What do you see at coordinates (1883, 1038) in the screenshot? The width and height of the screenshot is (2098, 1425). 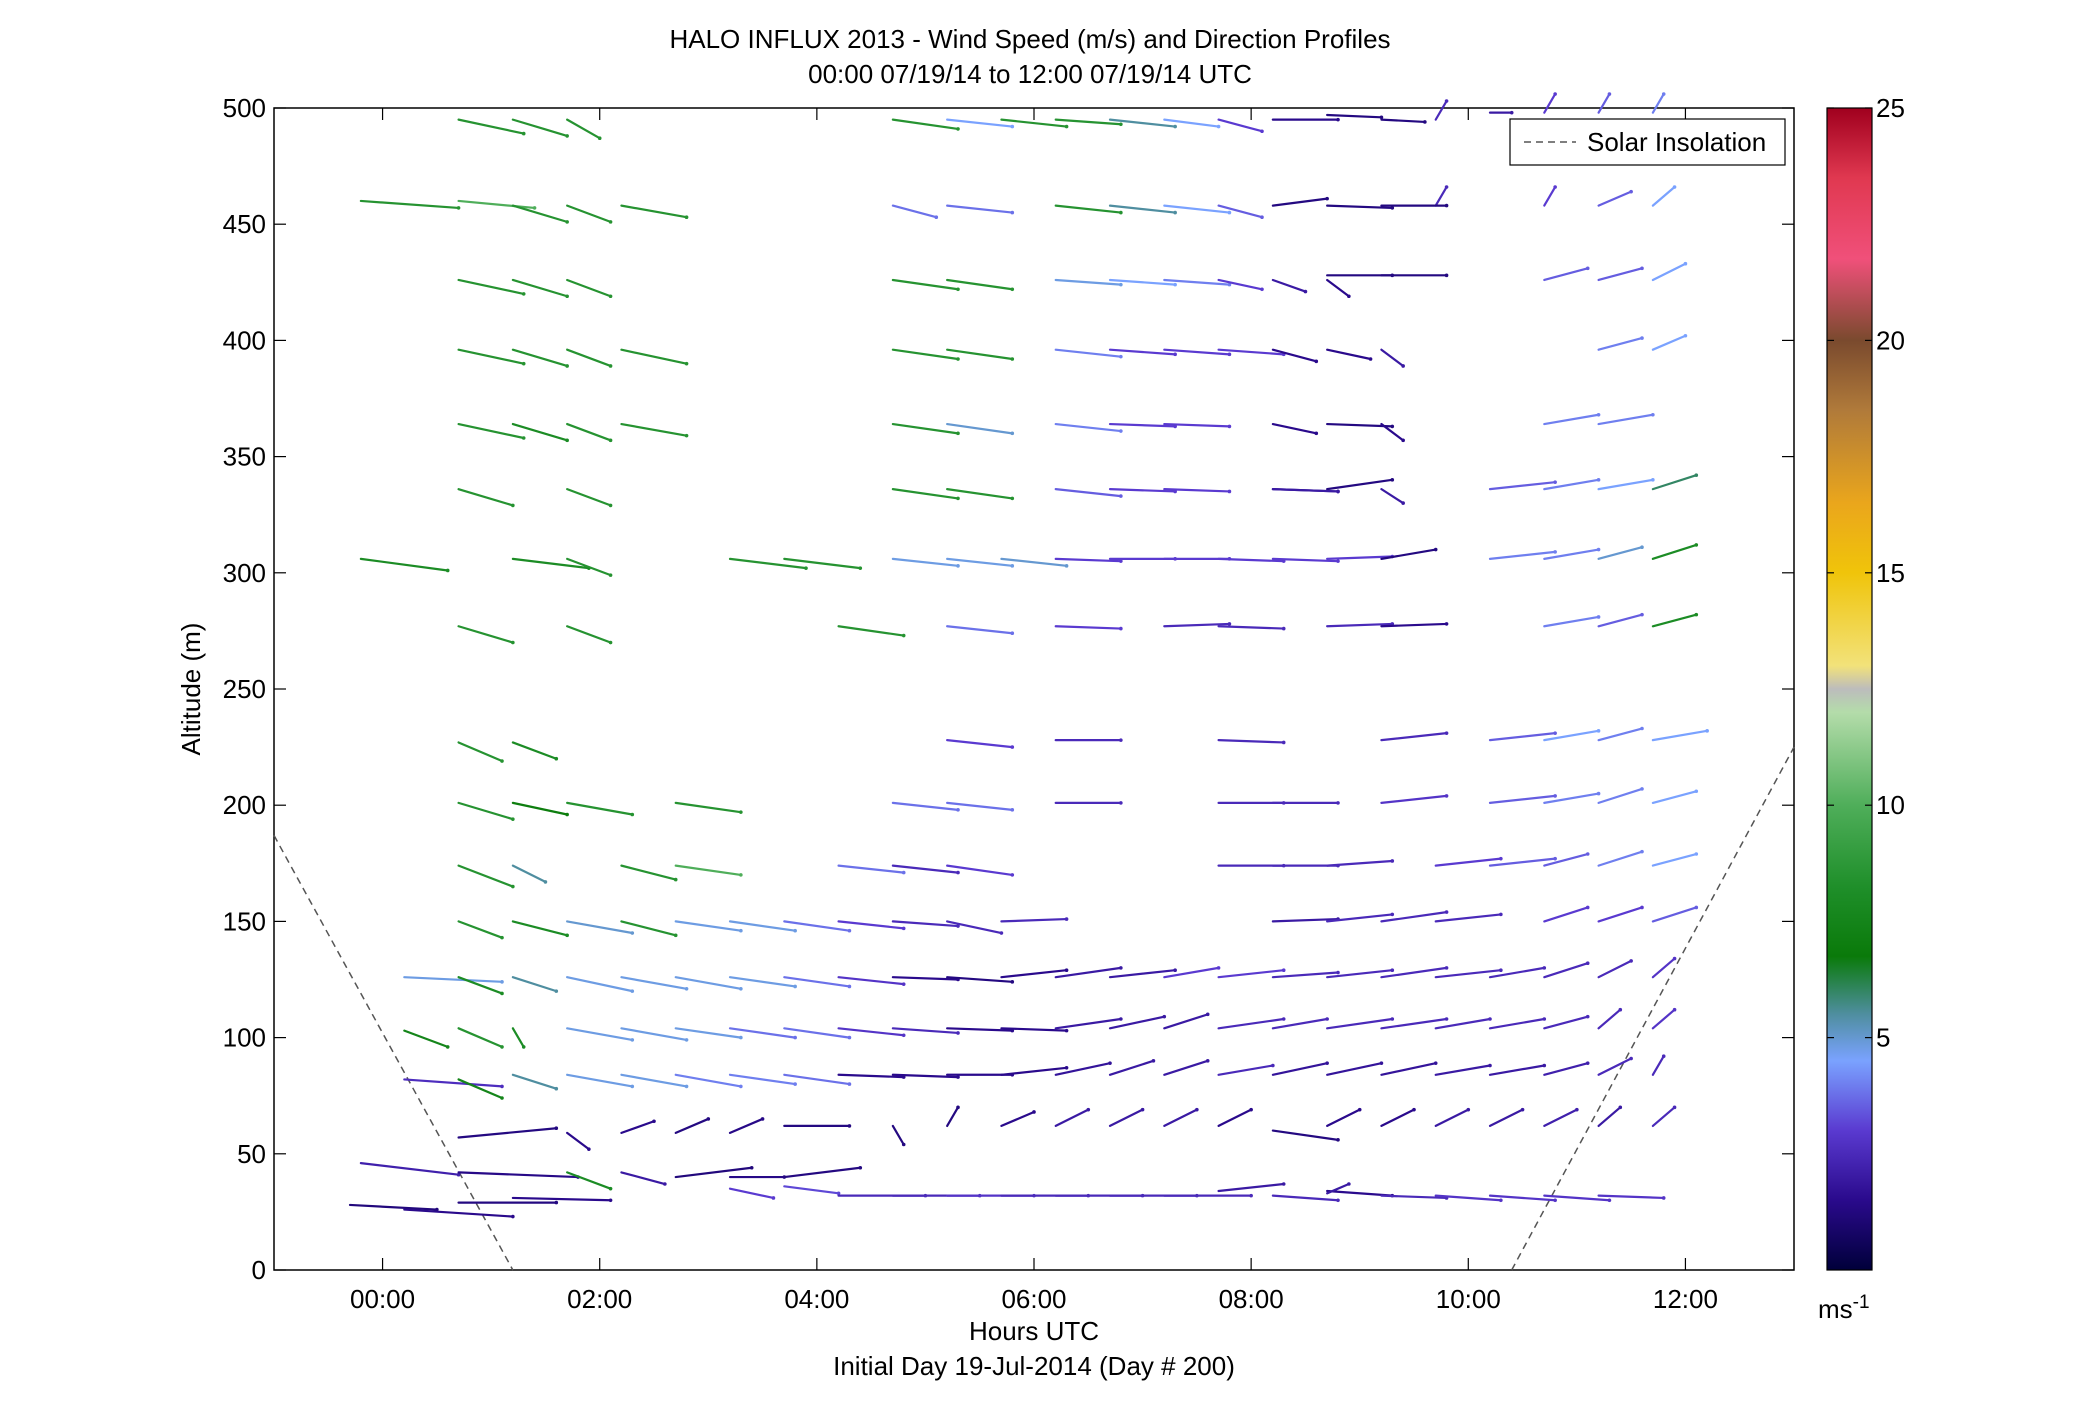 I see `colorbar-tick-label: 5` at bounding box center [1883, 1038].